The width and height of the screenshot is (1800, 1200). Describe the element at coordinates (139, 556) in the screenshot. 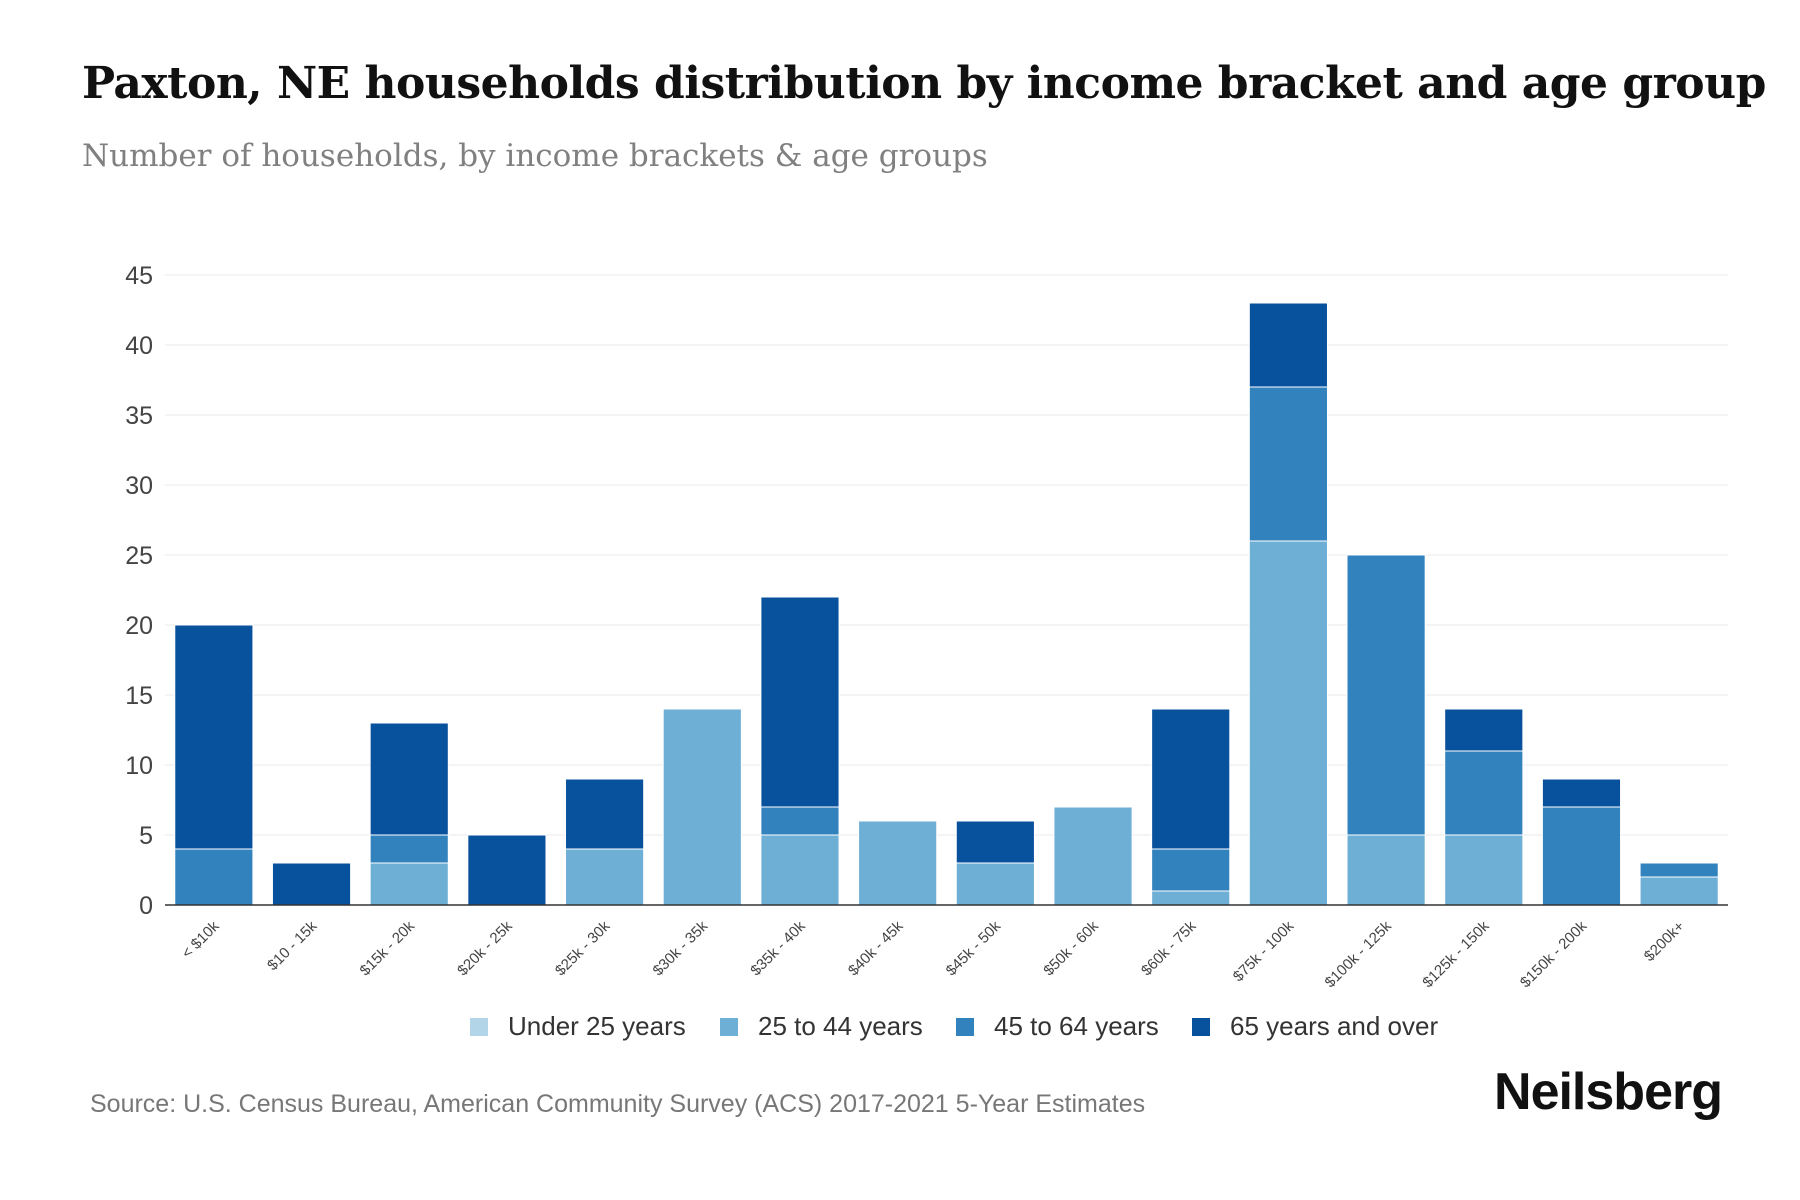

I see `y-tick-label: 25` at that location.